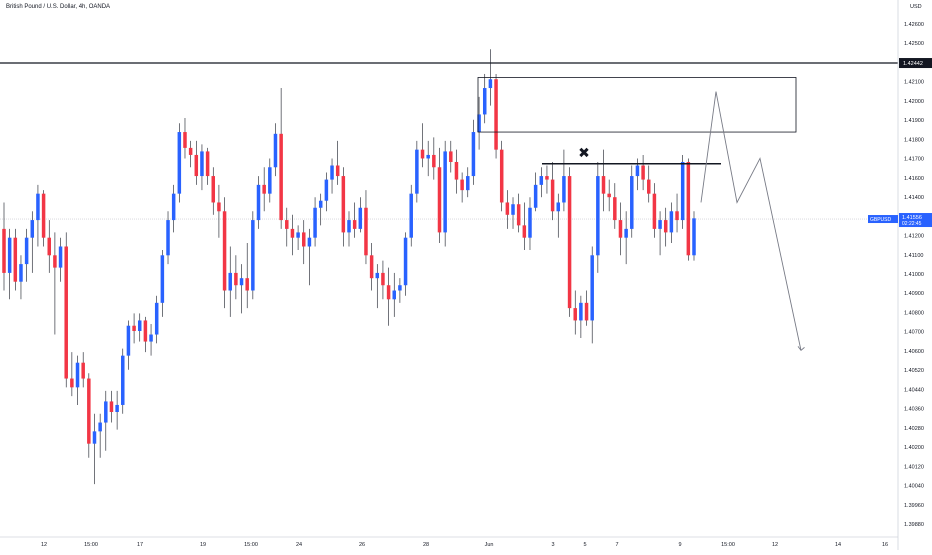  I want to click on time-tick-label: 3, so click(552, 545).